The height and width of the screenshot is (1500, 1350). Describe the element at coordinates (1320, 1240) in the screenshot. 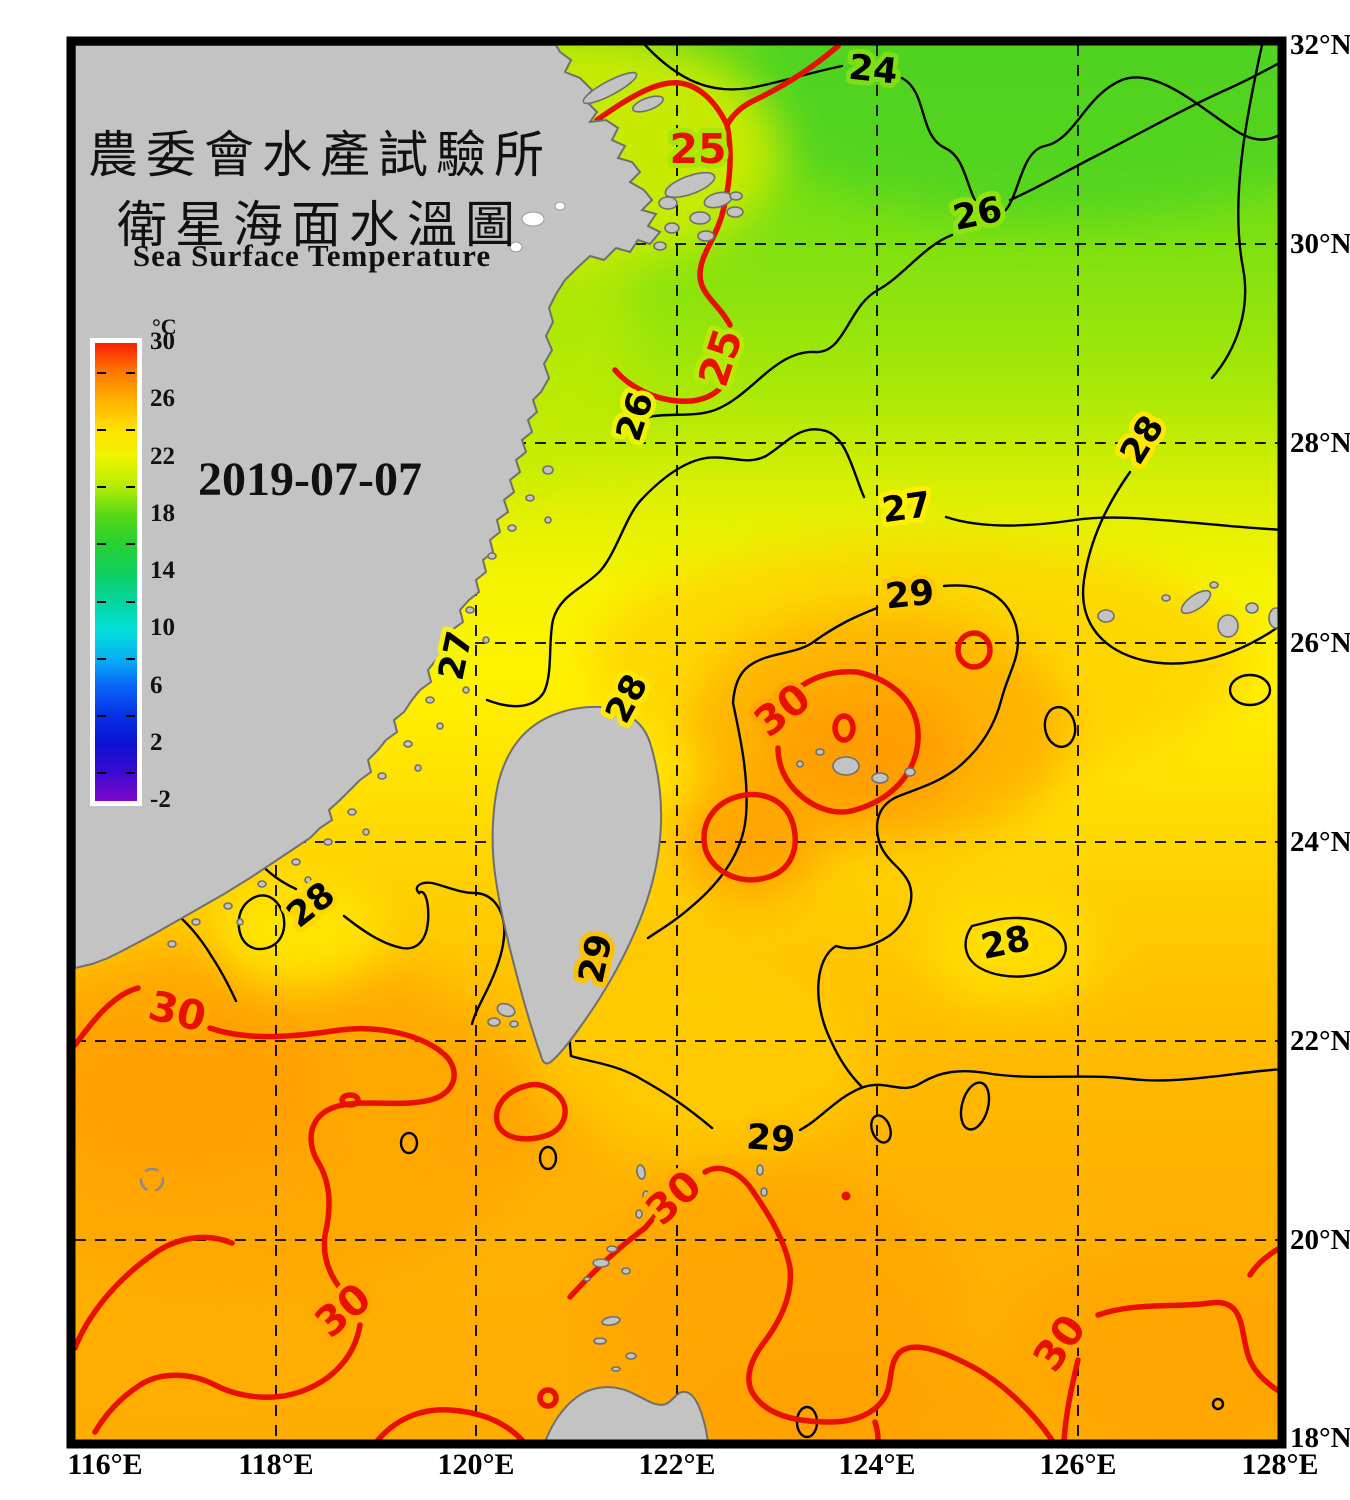

I see `y-axis-label: 20°N` at that location.